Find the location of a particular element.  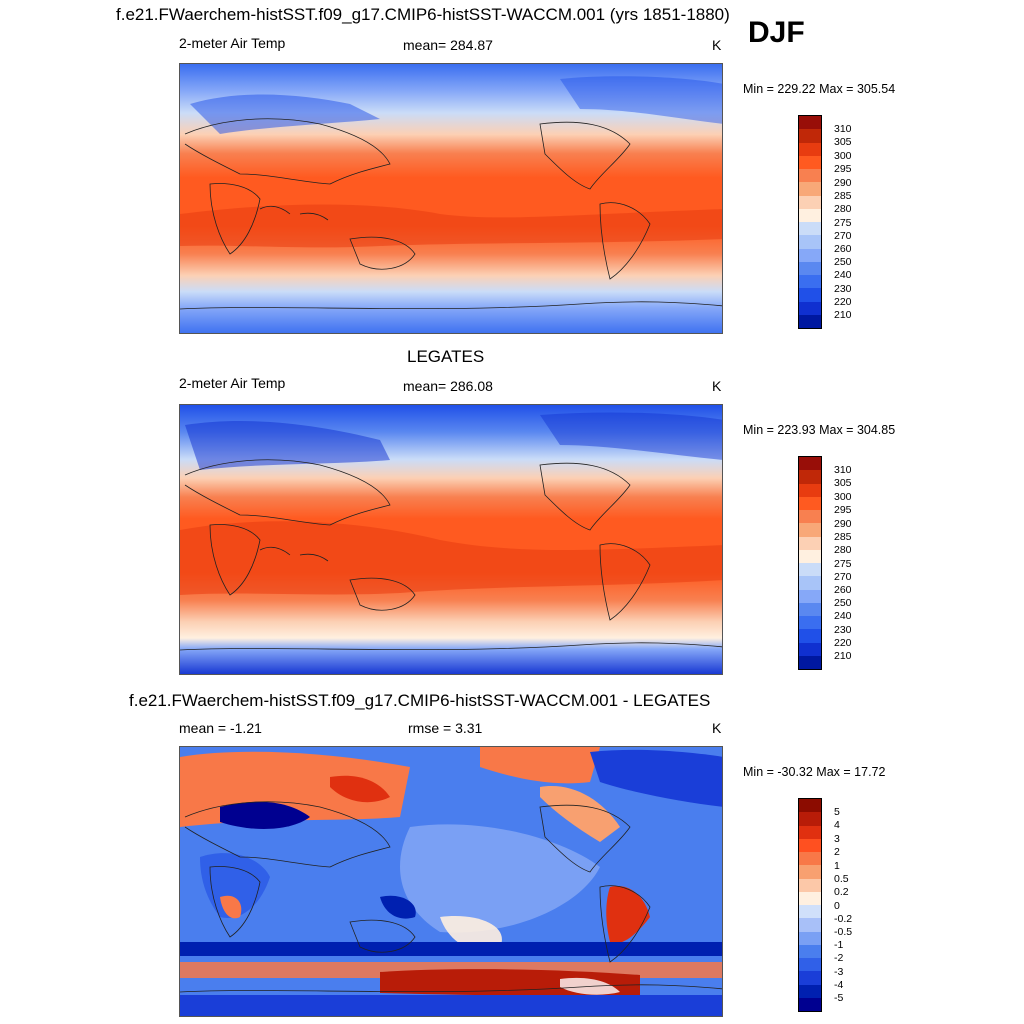

season-label: DJF is located at coordinates (776, 32).